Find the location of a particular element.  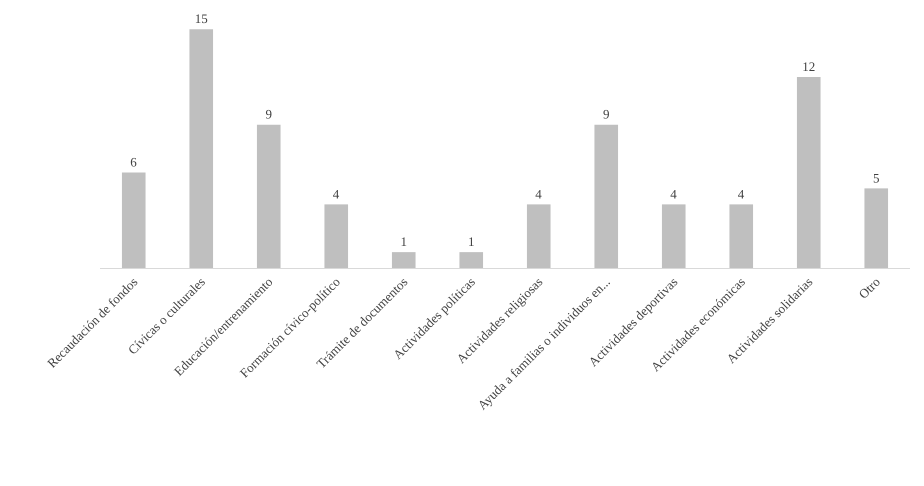

data-label: 5 is located at coordinates (876, 178).